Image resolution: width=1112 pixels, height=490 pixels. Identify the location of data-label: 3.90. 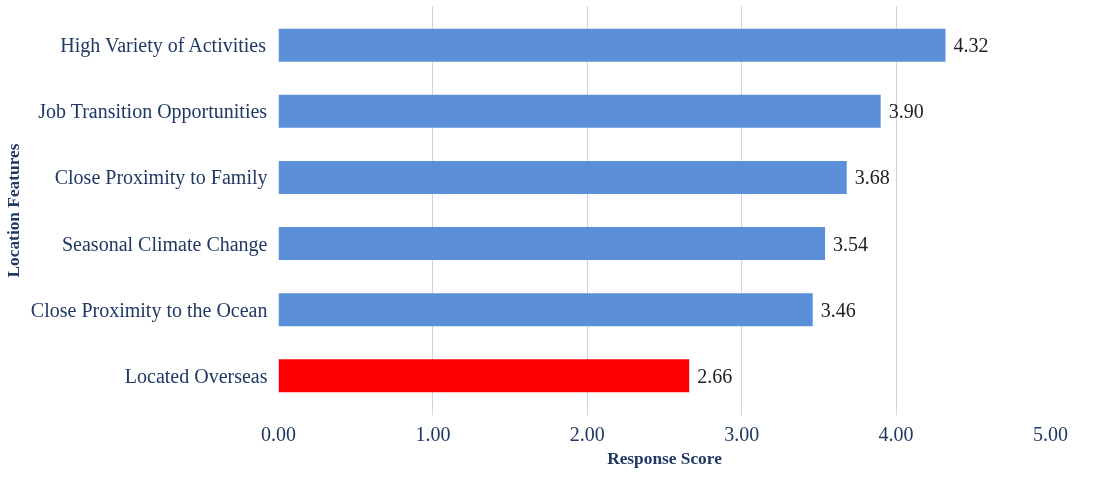
(906, 111).